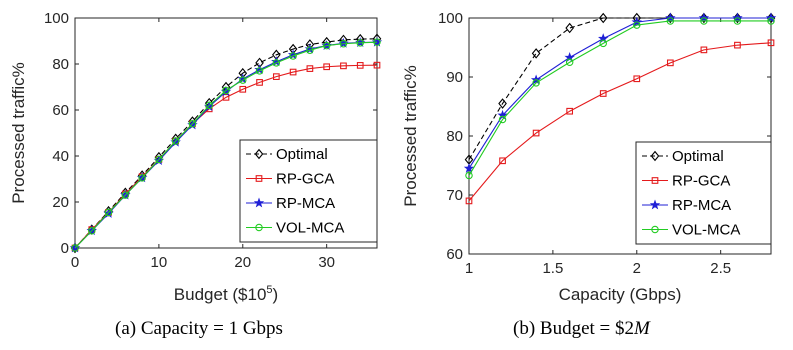  I want to click on x-axis-label: Capacity (Gbps), so click(620, 294).